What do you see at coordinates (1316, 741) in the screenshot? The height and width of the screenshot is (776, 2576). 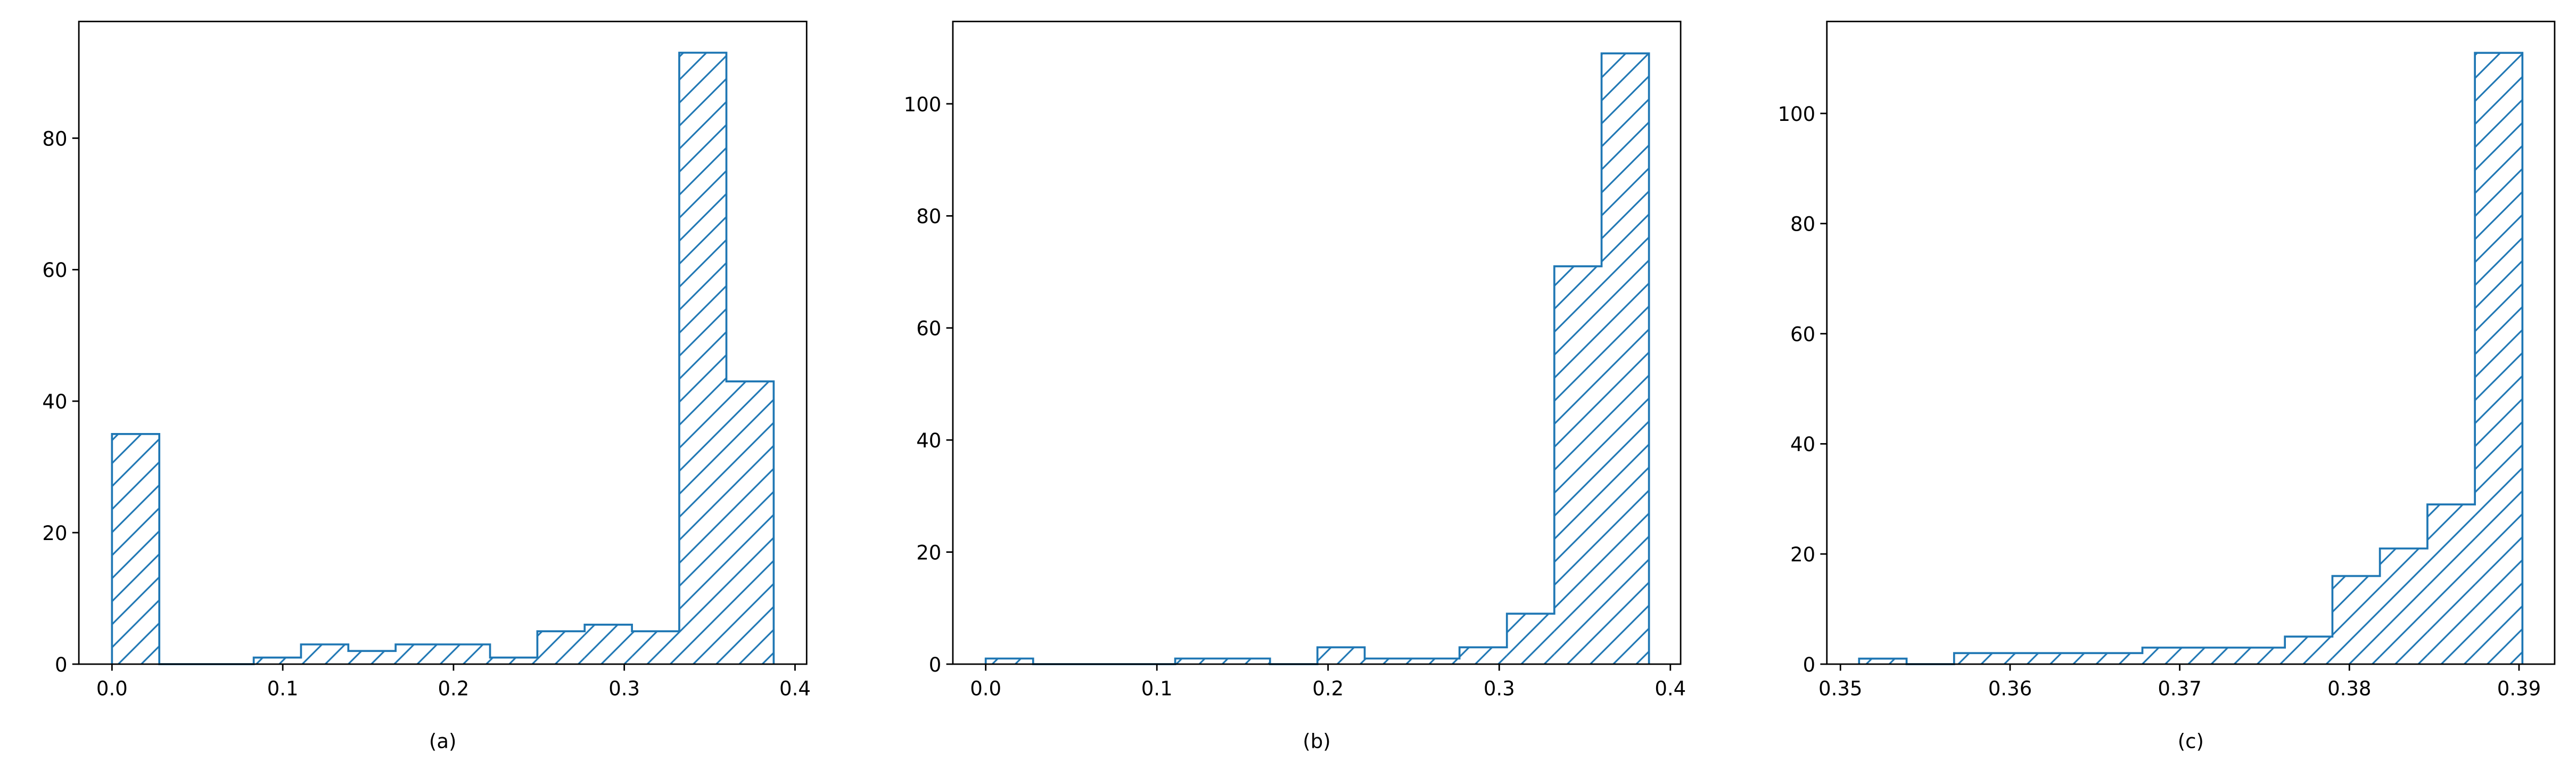 I see `x-axis-label: (b)` at bounding box center [1316, 741].